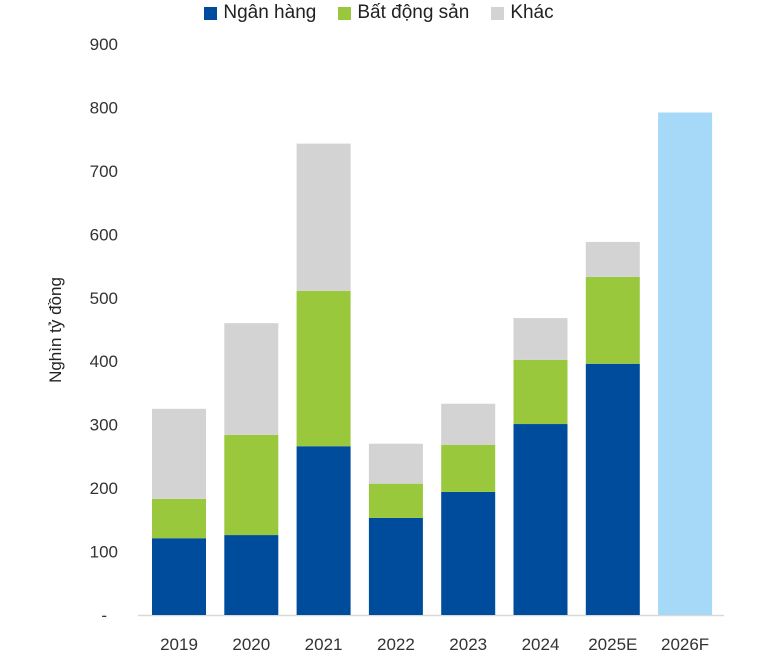 This screenshot has width=758, height=667. What do you see at coordinates (104, 615) in the screenshot?
I see `y-tick-label: -` at bounding box center [104, 615].